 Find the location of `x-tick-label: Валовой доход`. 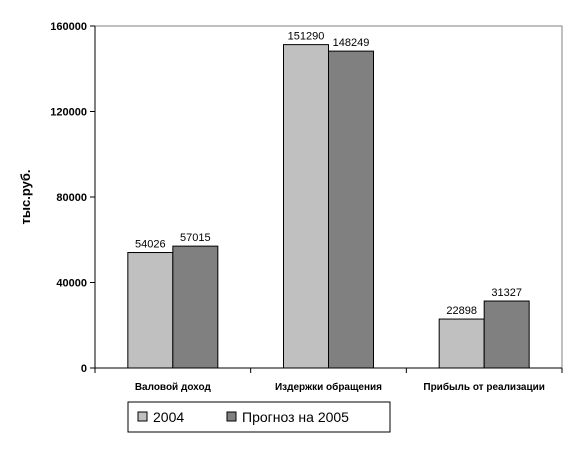

x-tick-label: Валовой доход is located at coordinates (173, 387).